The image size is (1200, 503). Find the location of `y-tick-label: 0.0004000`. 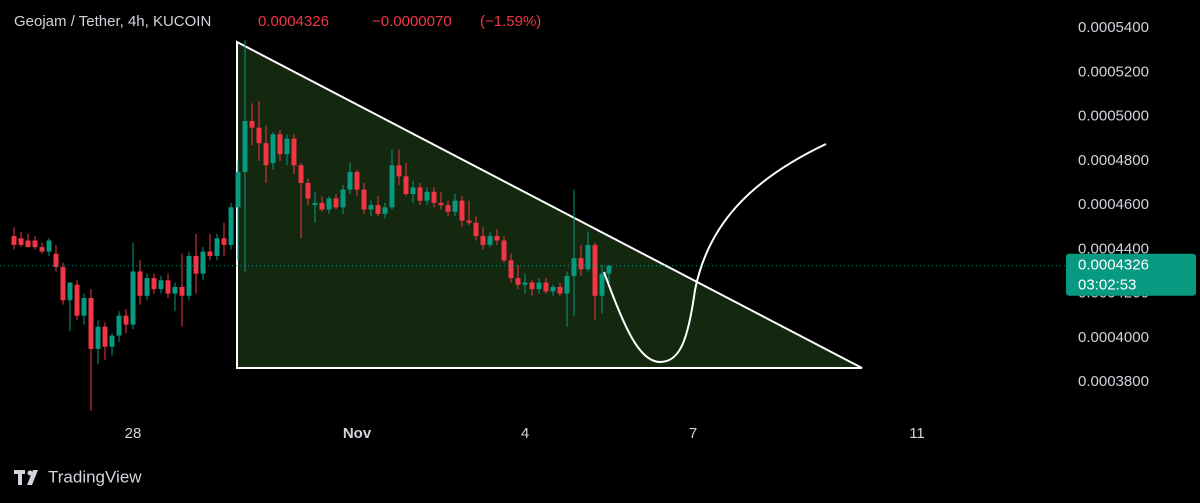

y-tick-label: 0.0004000 is located at coordinates (1113, 337).